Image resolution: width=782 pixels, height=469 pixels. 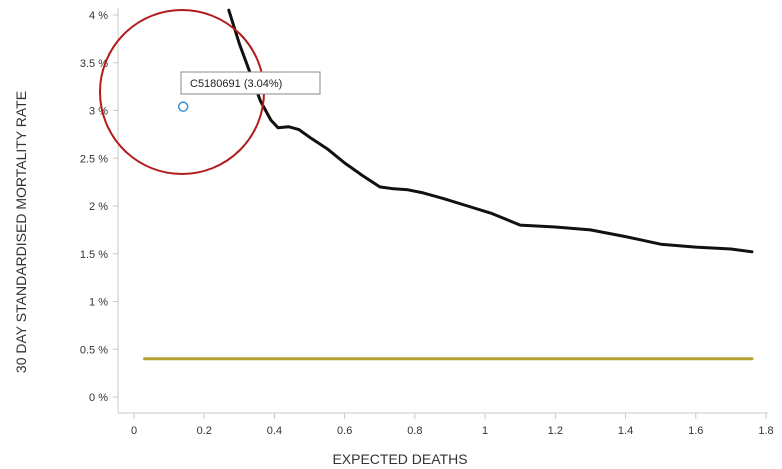 I want to click on x-tick-label: 1.6, so click(x=695, y=431).